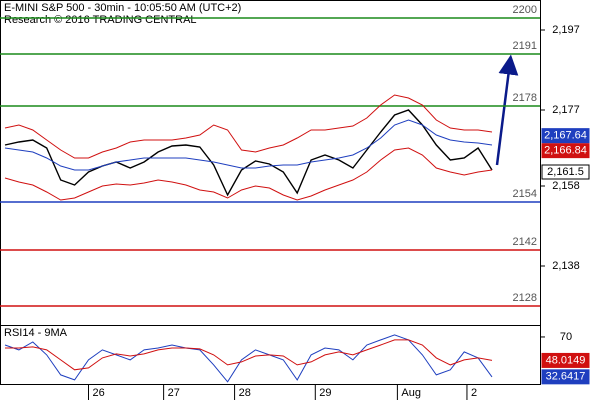  What do you see at coordinates (566, 110) in the screenshot?
I see `y-tick-label: 2,177` at bounding box center [566, 110].